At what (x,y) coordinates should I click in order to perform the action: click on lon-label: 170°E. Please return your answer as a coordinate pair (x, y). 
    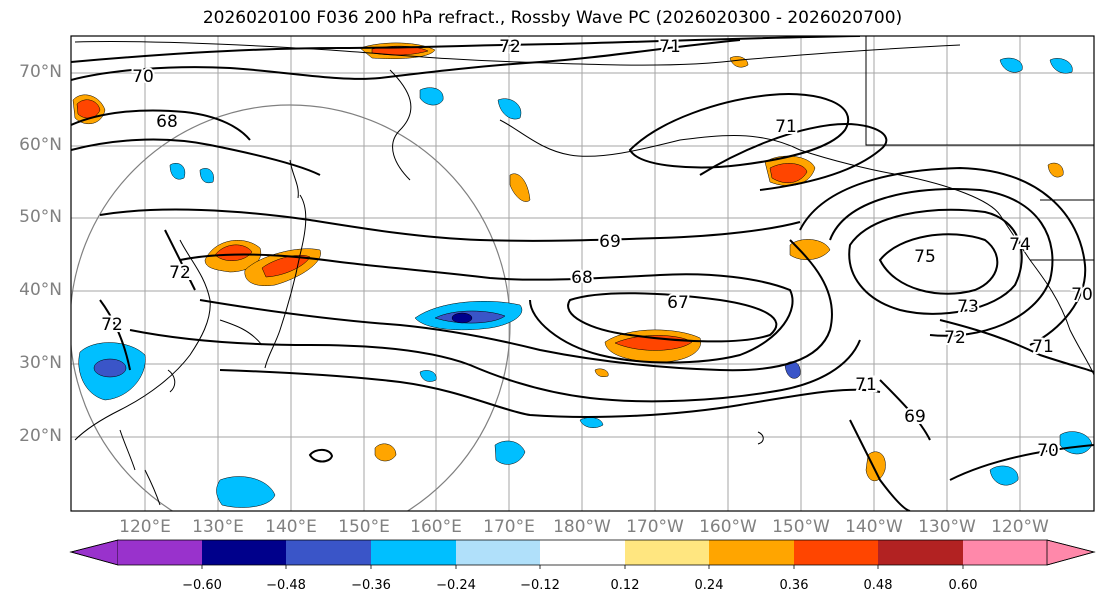
    Looking at the image, I should click on (509, 527).